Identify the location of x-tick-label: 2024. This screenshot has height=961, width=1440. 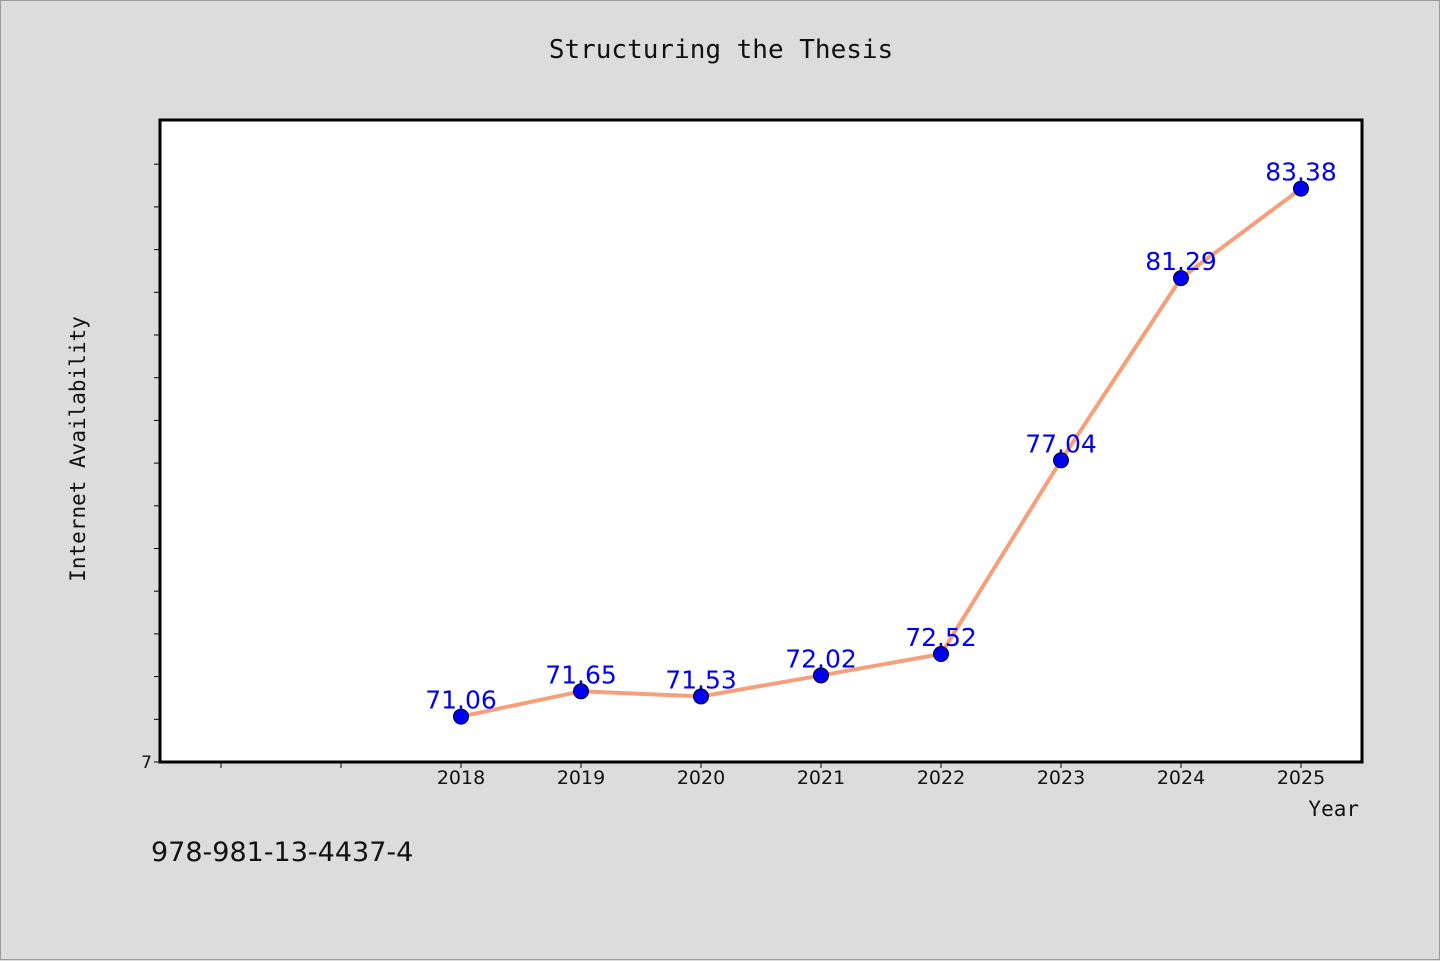
(1181, 778).